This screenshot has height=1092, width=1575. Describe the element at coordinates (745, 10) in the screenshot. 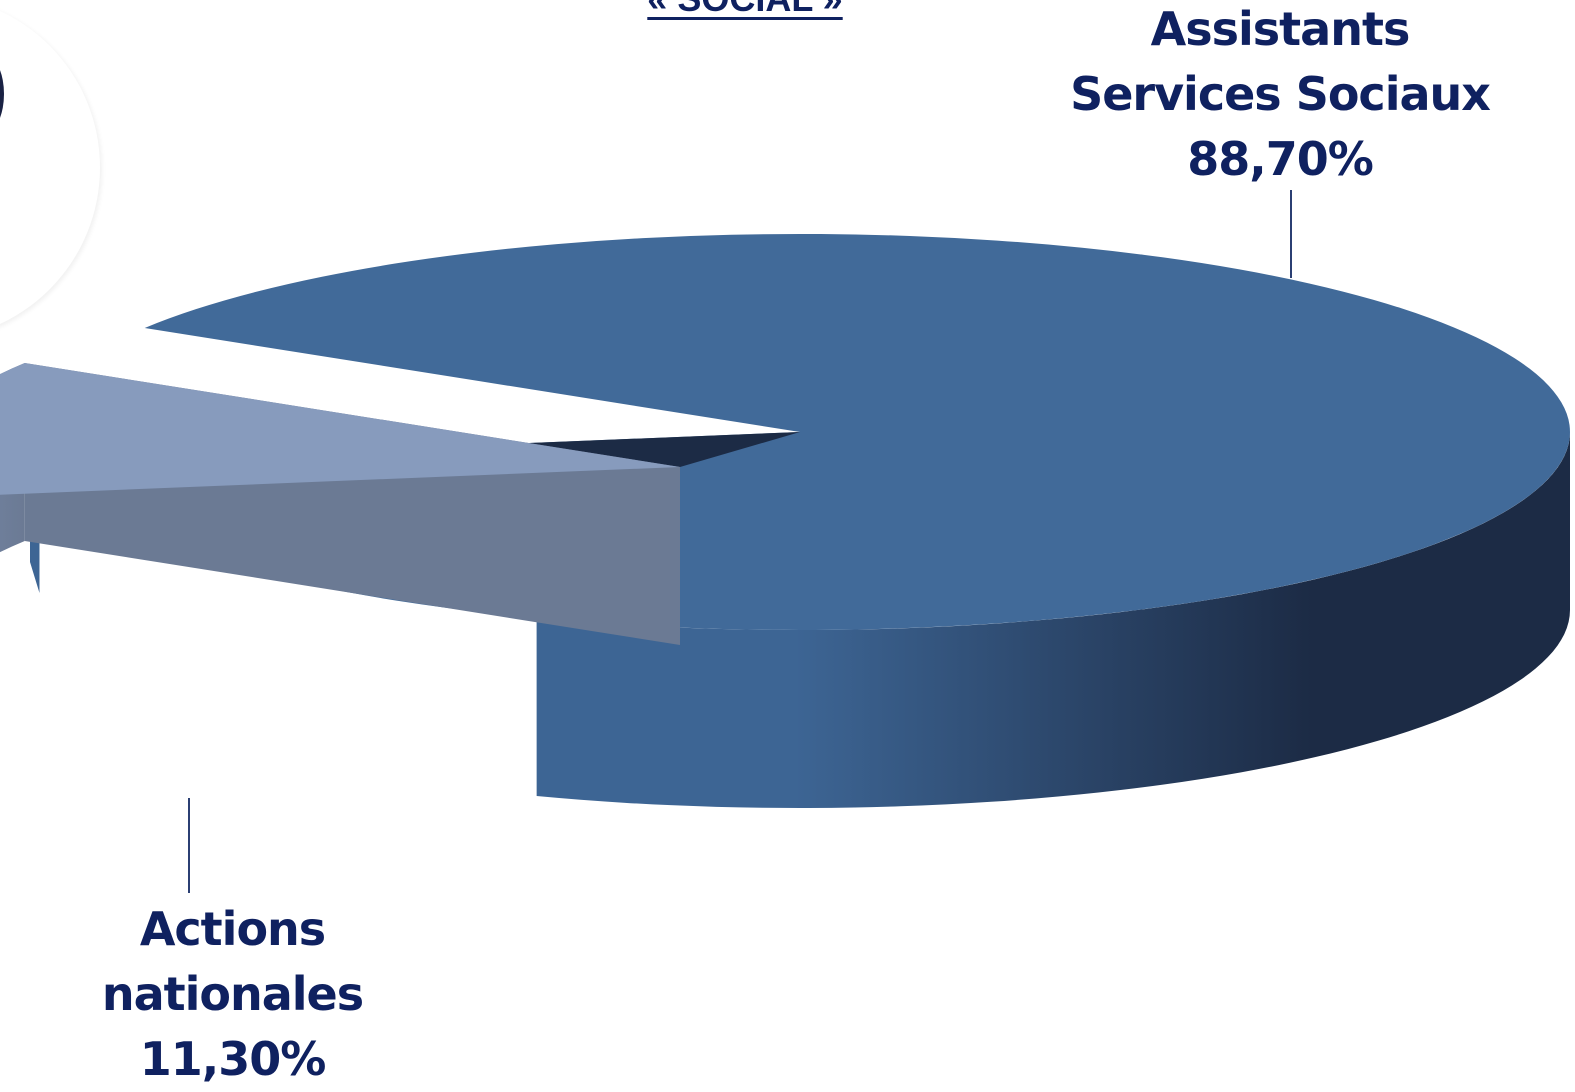

I see `chart-title: « SOCIAL »` at that location.